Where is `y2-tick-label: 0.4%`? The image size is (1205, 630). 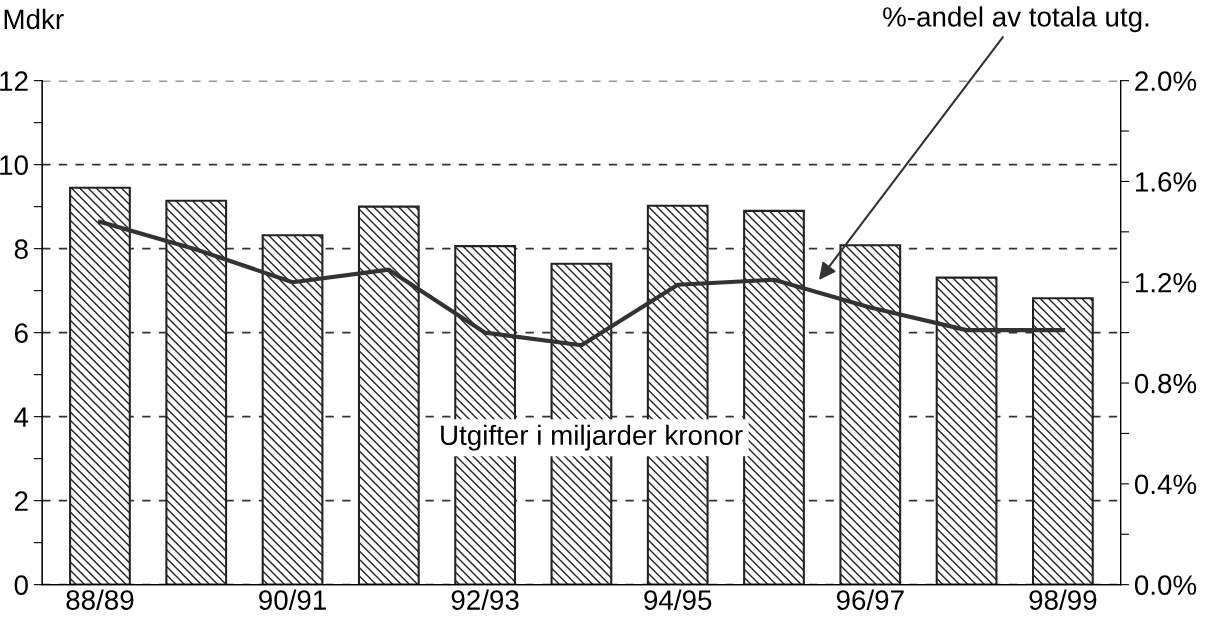 y2-tick-label: 0.4% is located at coordinates (1165, 484).